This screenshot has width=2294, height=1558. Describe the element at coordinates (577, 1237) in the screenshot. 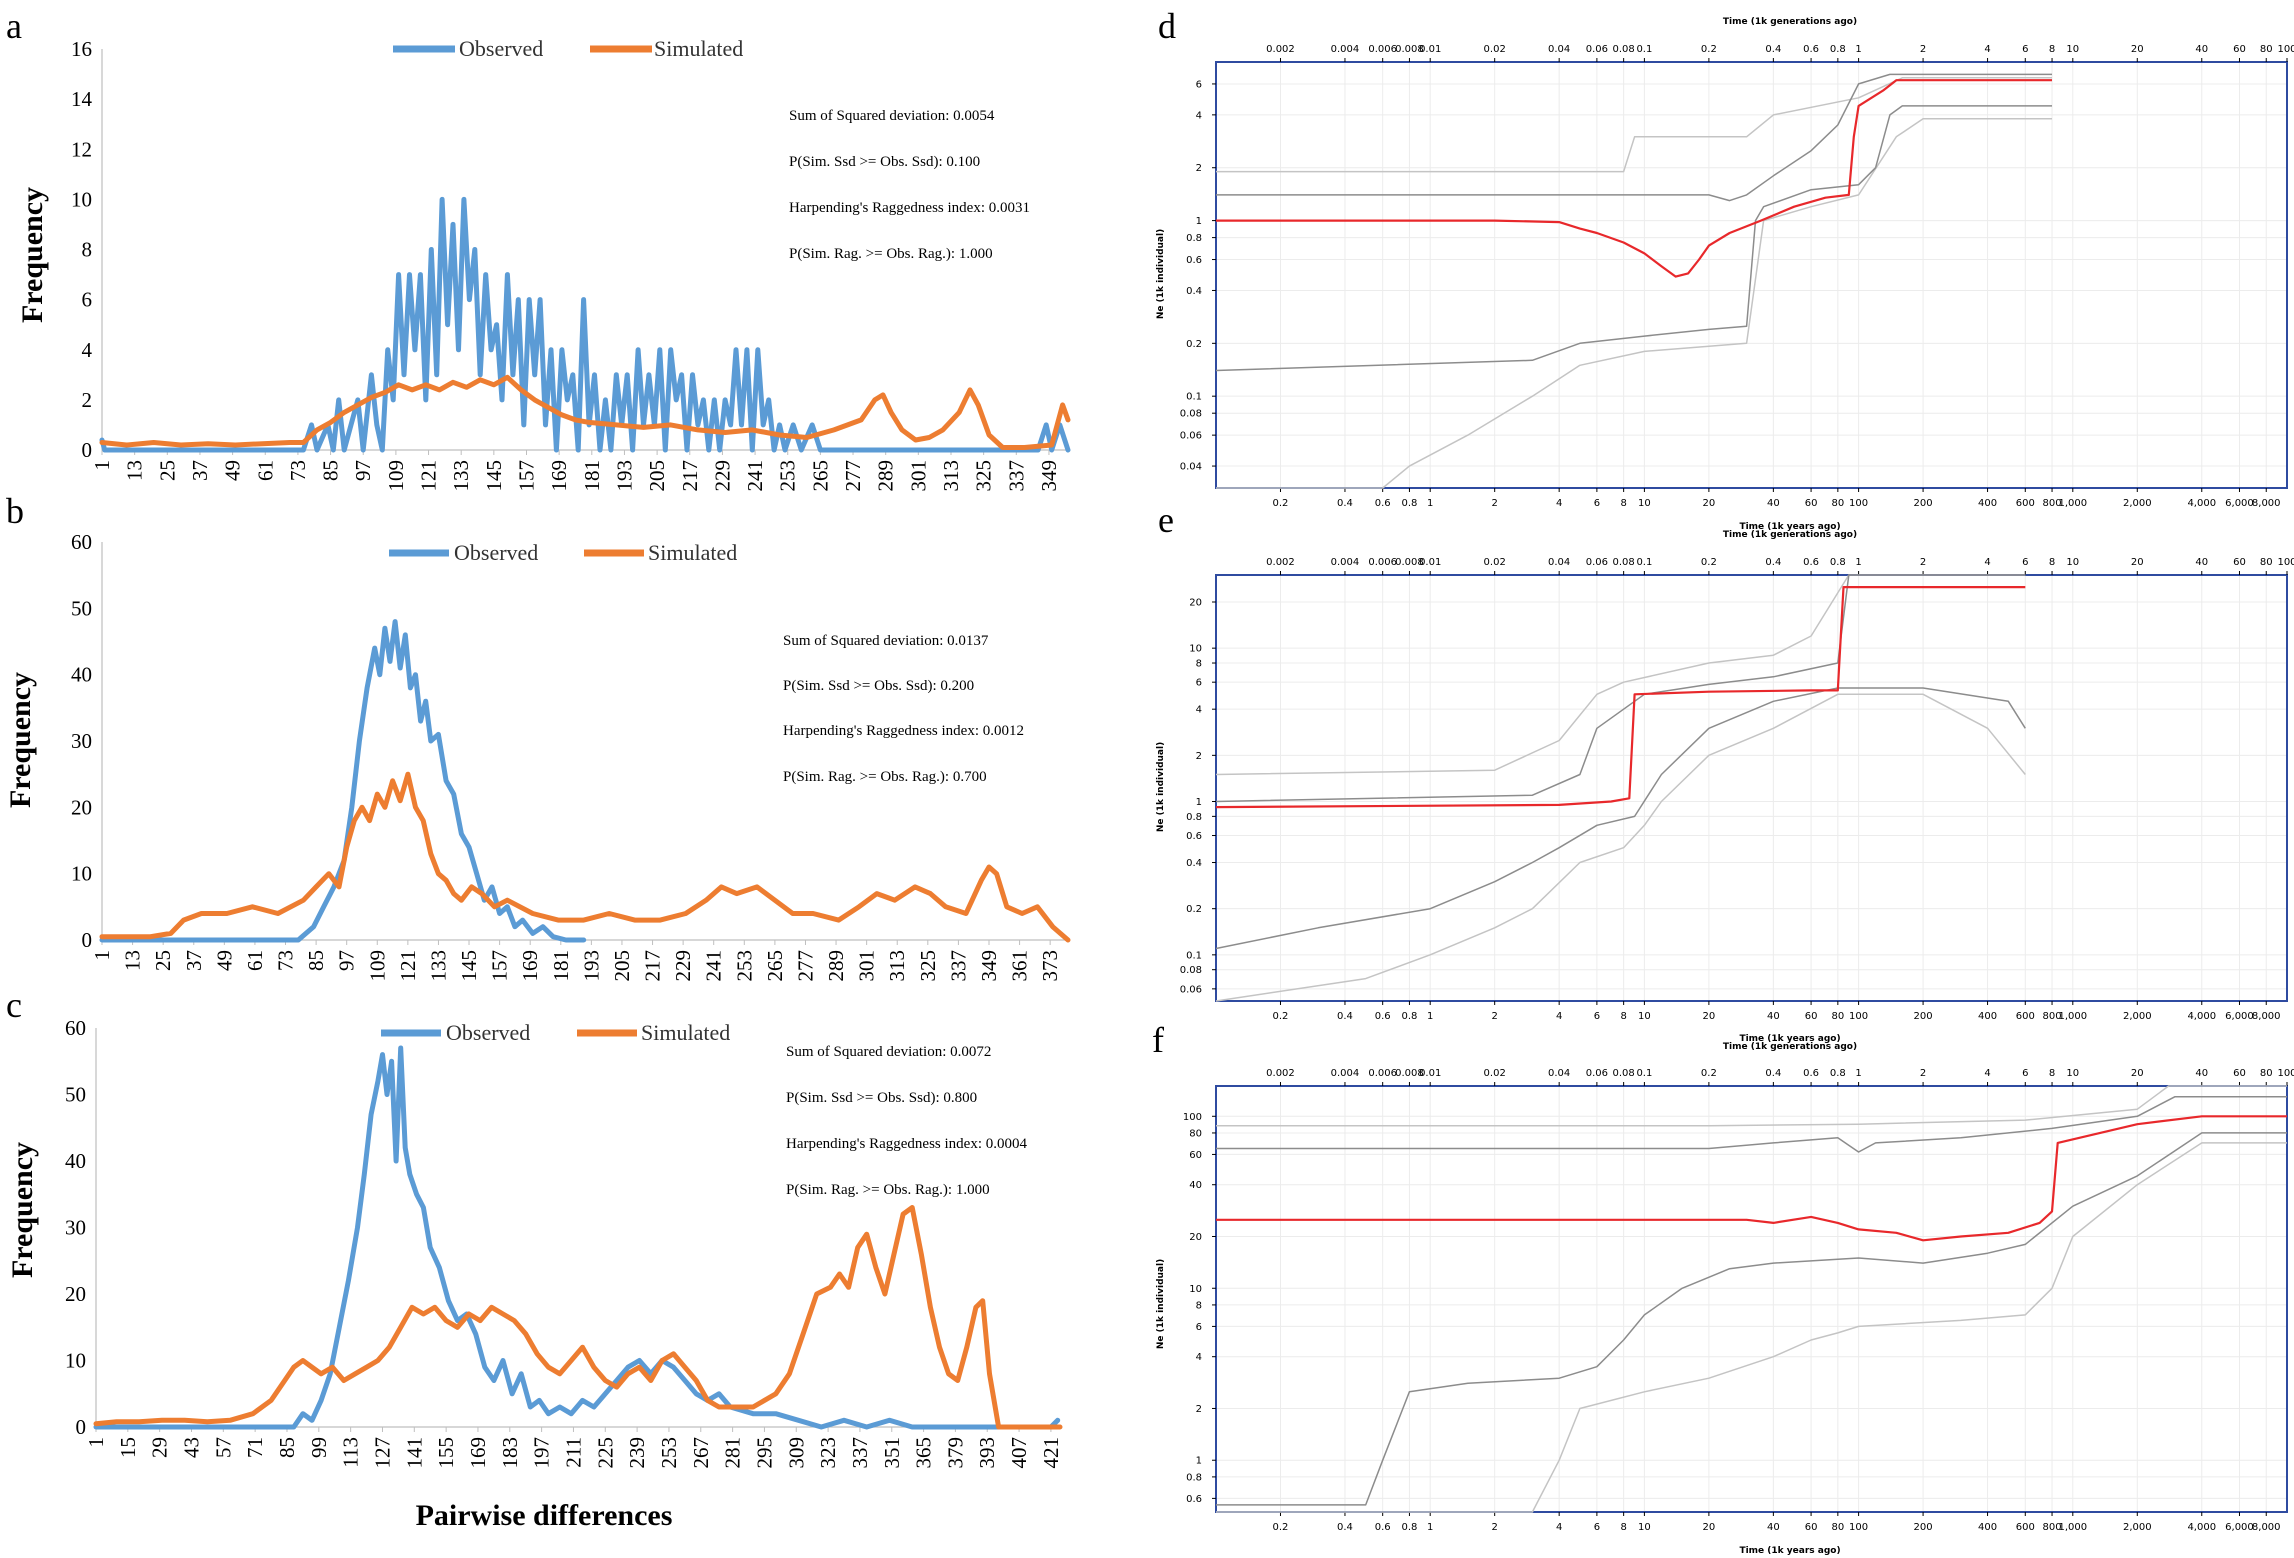

I see `observed-line-c` at that location.